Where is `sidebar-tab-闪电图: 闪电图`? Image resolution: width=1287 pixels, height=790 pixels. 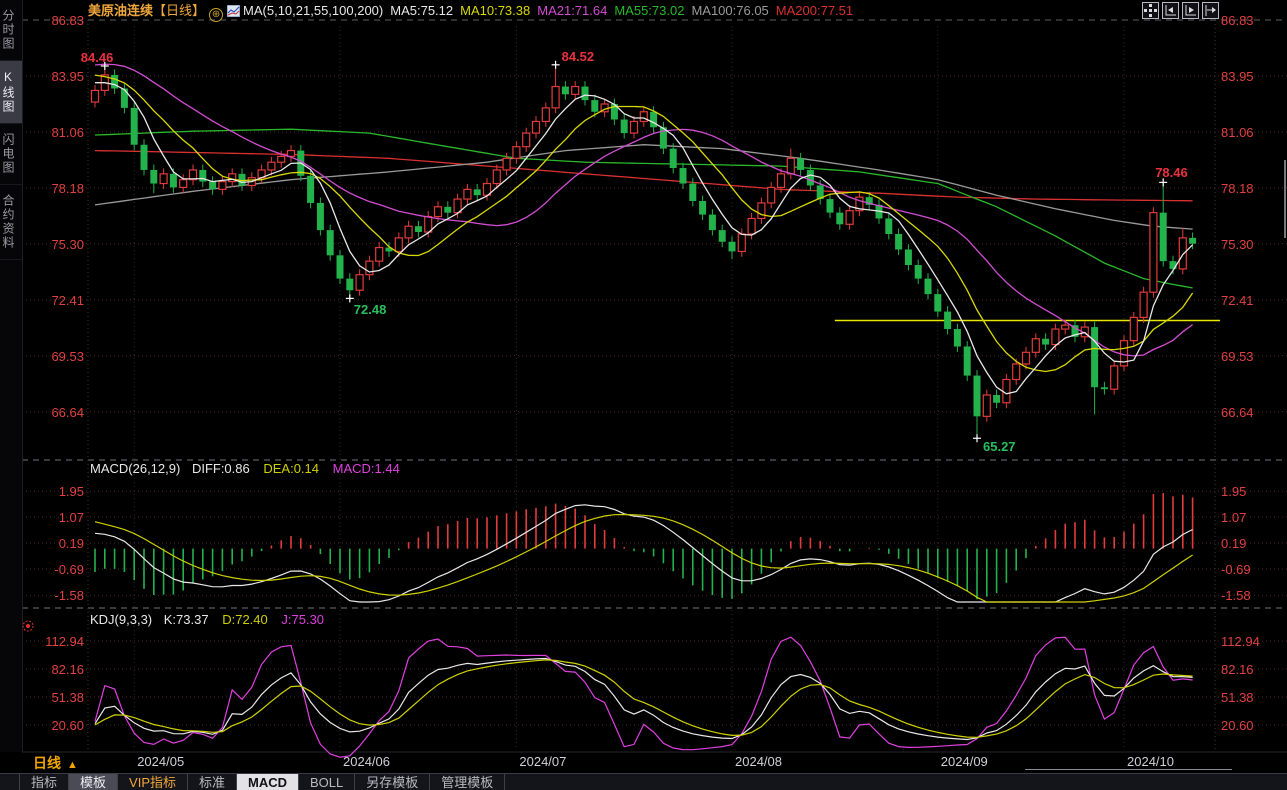
sidebar-tab-闪电图: 闪电图 is located at coordinates (11, 154).